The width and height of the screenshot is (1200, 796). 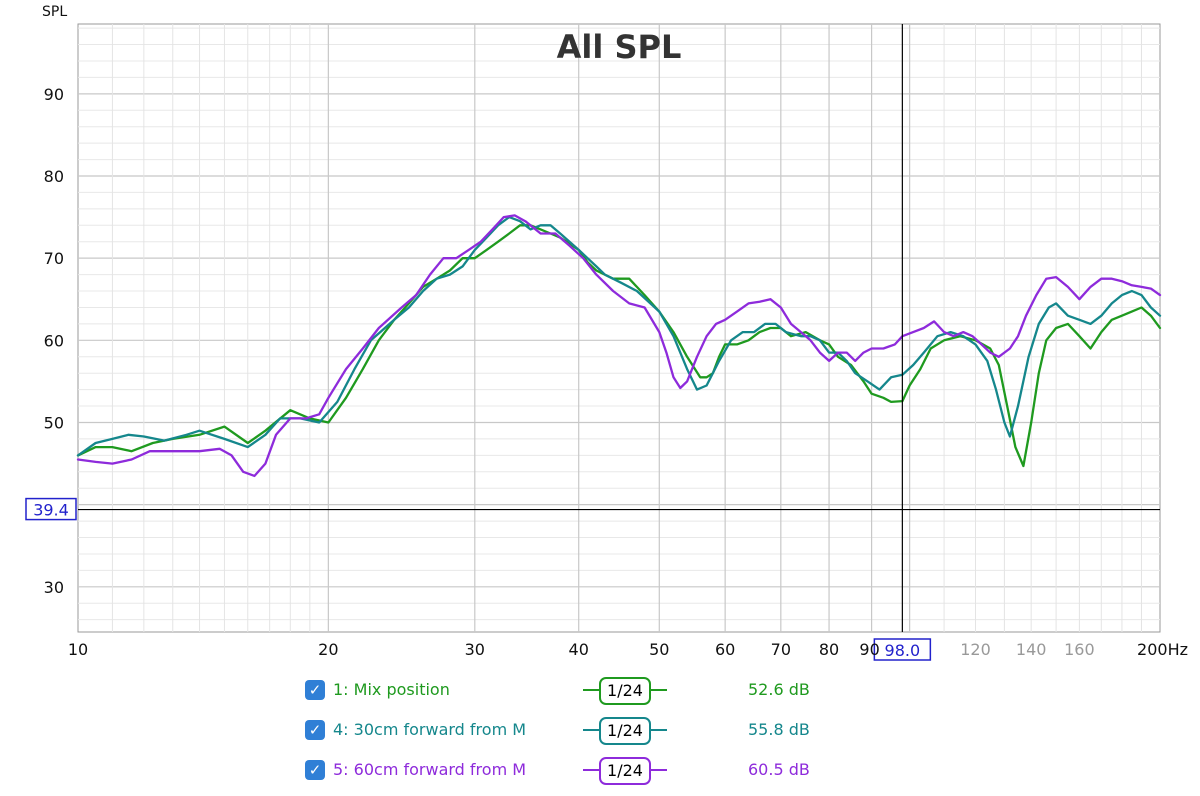 What do you see at coordinates (475, 649) in the screenshot?
I see `x-tick-label: 30` at bounding box center [475, 649].